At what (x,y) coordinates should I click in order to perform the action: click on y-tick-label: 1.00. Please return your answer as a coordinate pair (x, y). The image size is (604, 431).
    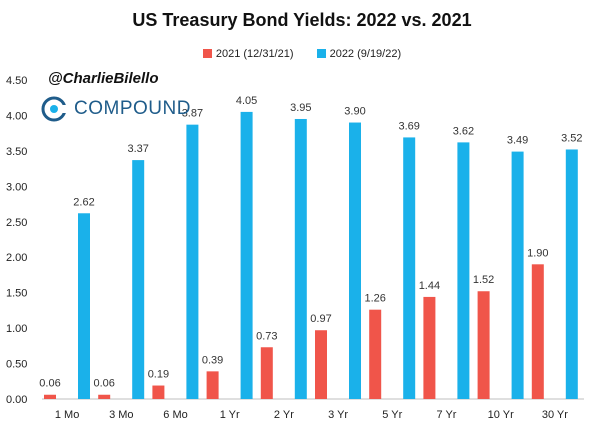
    Looking at the image, I should click on (16, 329).